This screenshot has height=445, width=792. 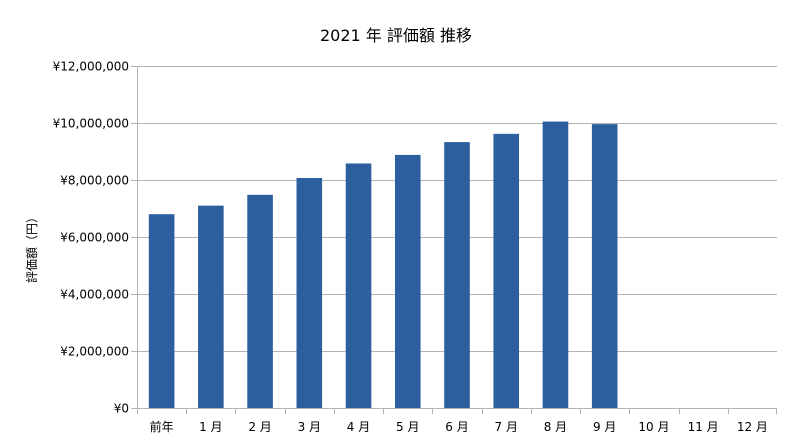 I want to click on y-tick-label: ¥12,000,000, so click(x=91, y=67).